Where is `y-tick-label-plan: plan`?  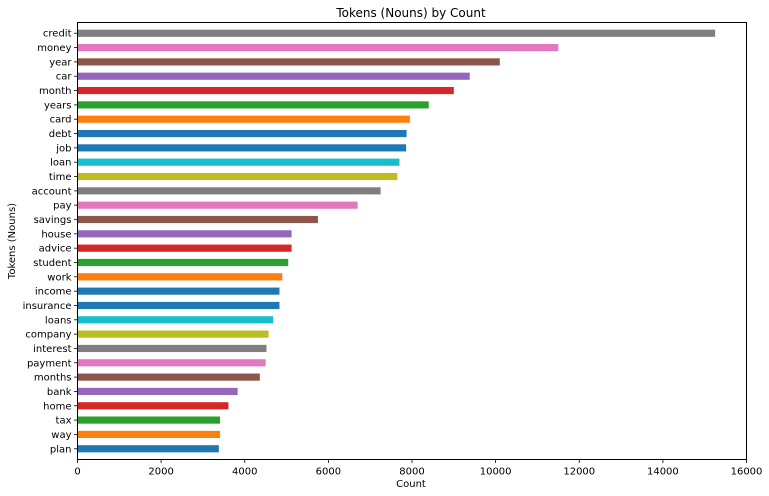 y-tick-label-plan: plan is located at coordinates (61, 449).